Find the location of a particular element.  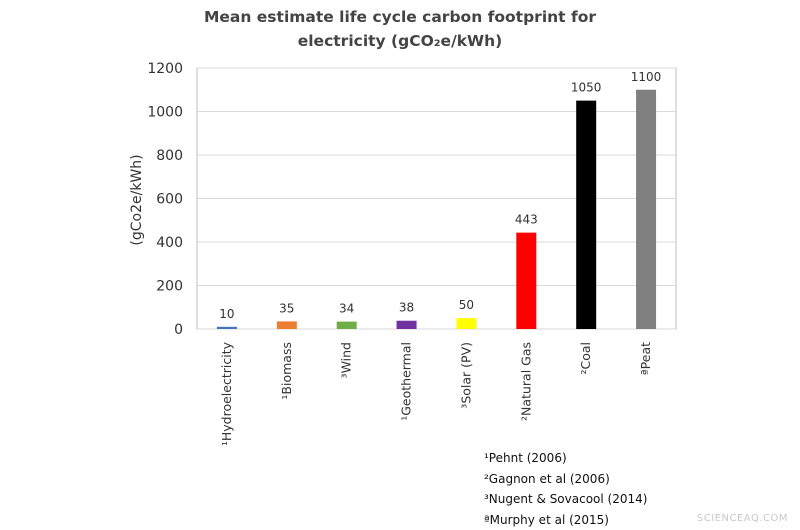

watermark: SCIENCEAQ.COM is located at coordinates (742, 518).